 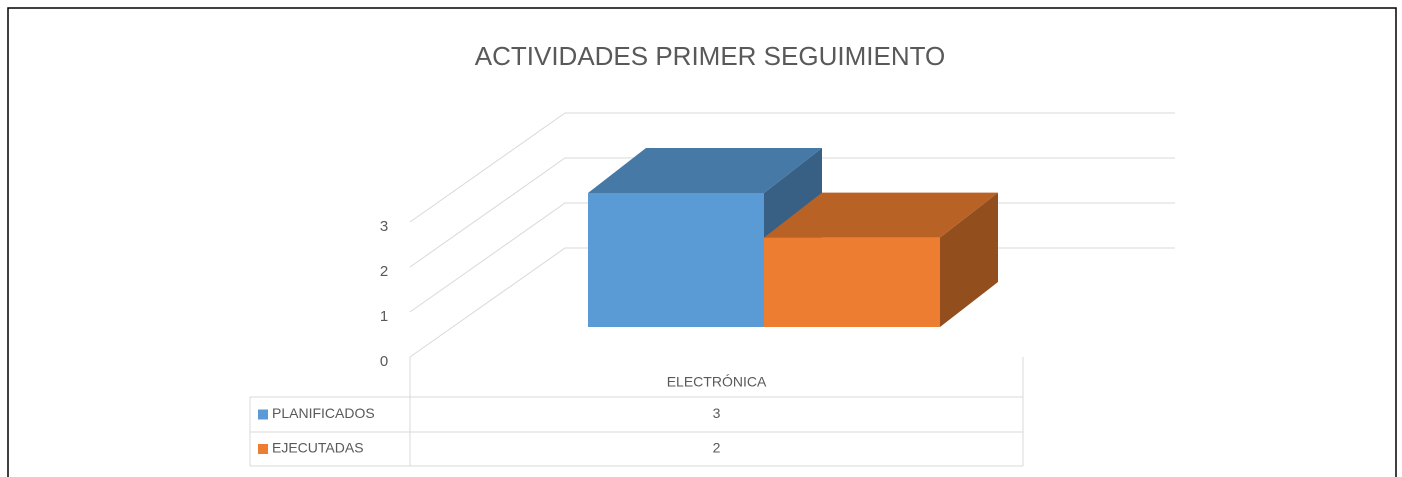 What do you see at coordinates (384, 316) in the screenshot?
I see `y-tick-label: 1` at bounding box center [384, 316].